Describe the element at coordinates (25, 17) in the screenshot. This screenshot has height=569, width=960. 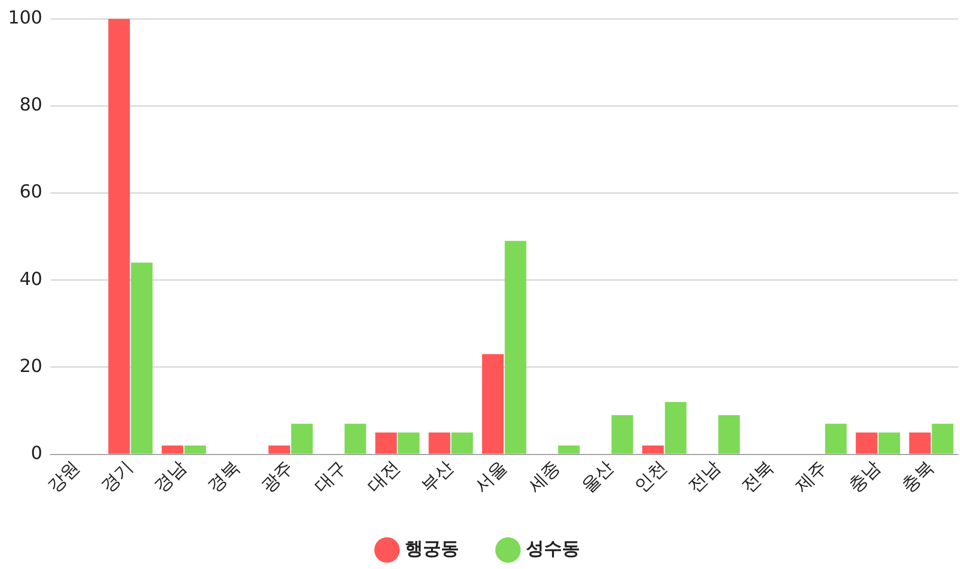
I see `y-tick-label: 100` at that location.